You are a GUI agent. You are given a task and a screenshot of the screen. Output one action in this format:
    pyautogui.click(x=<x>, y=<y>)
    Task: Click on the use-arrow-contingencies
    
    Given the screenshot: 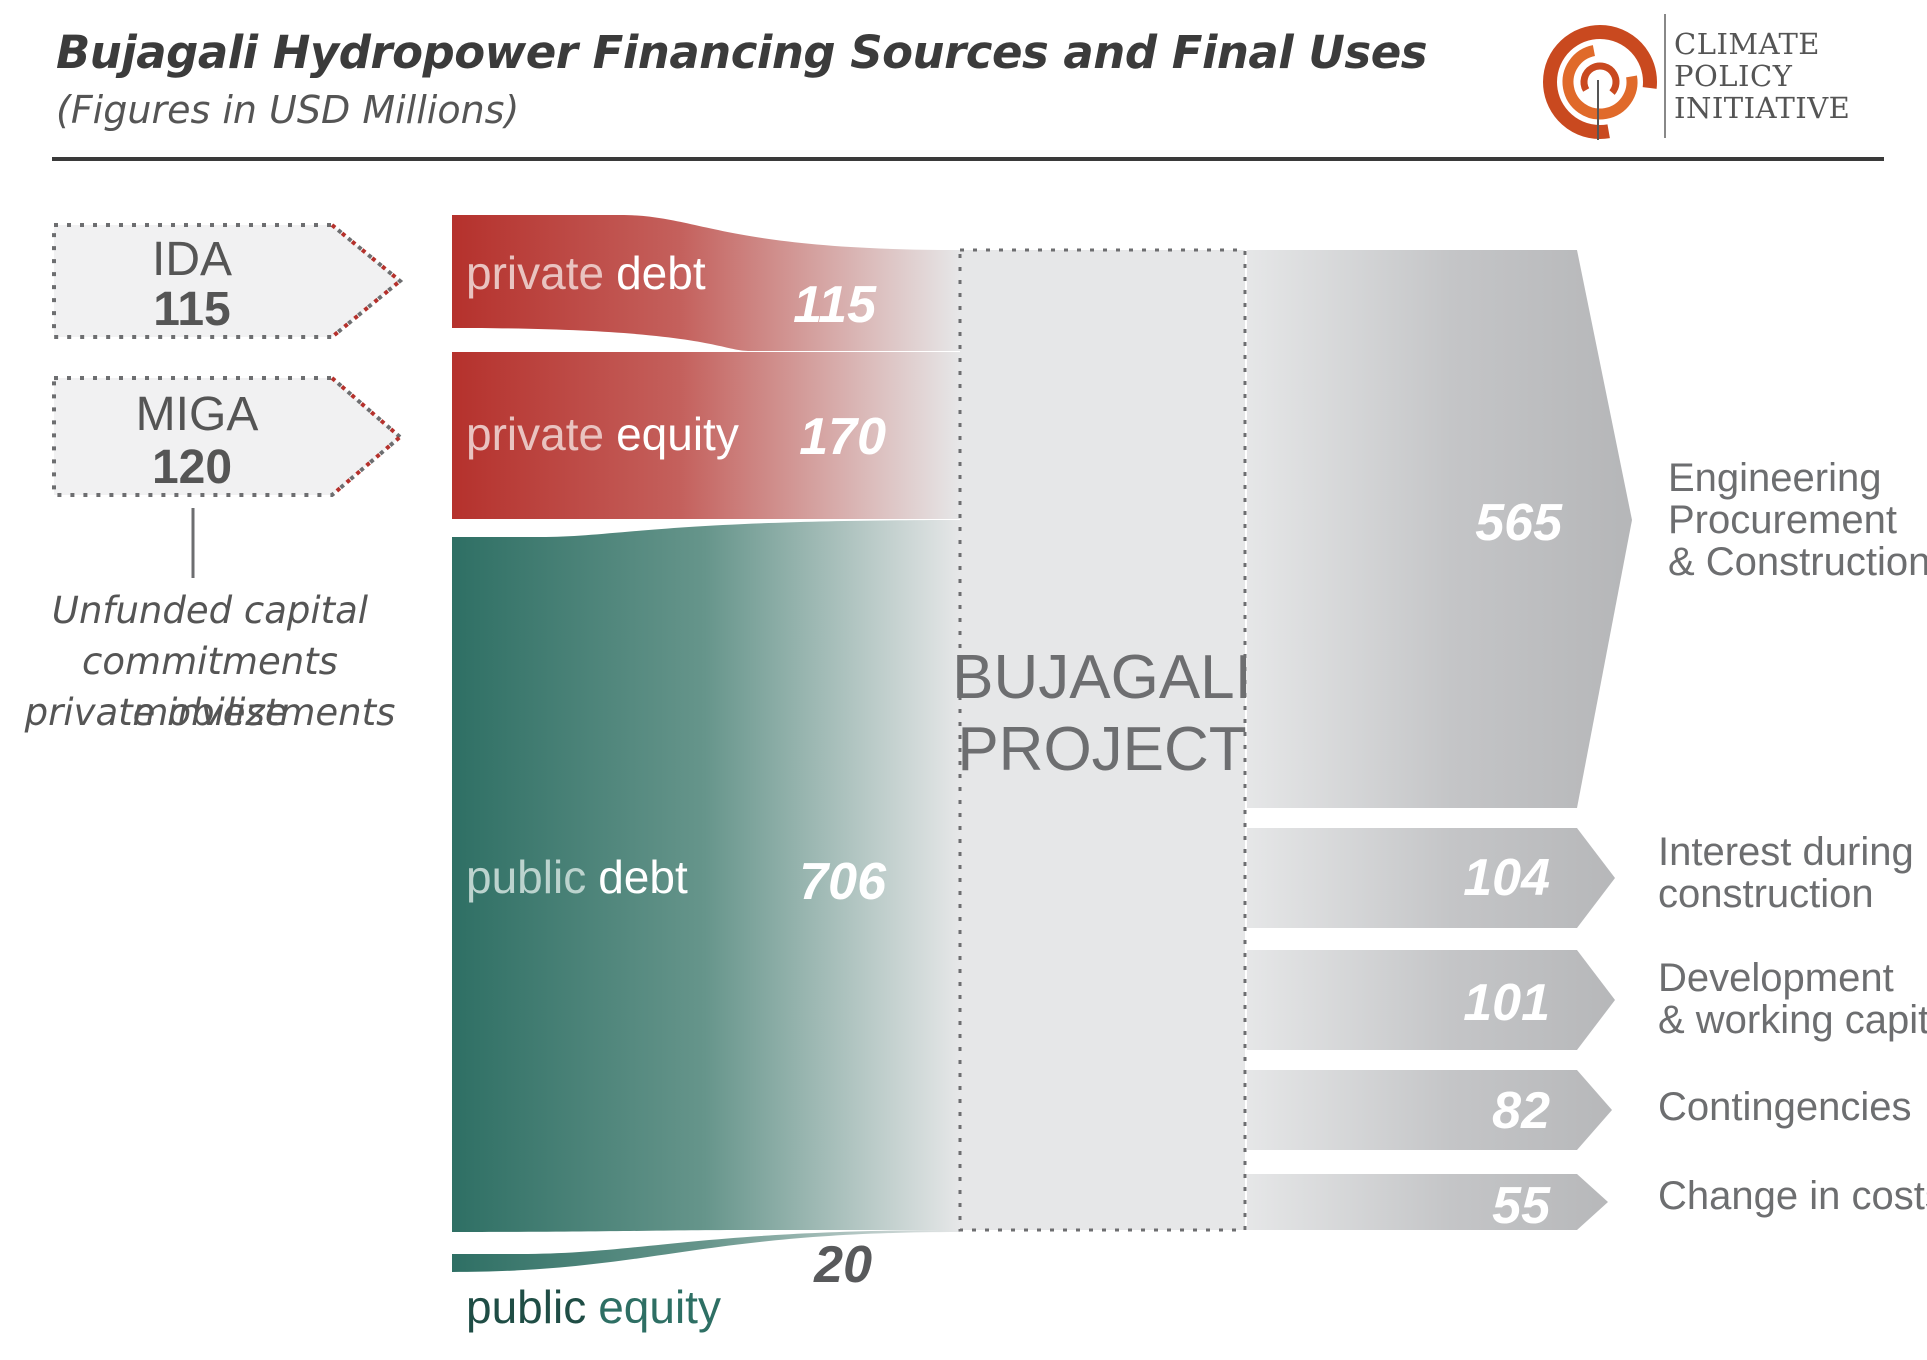 What is the action you would take?
    pyautogui.click(x=1429, y=1110)
    